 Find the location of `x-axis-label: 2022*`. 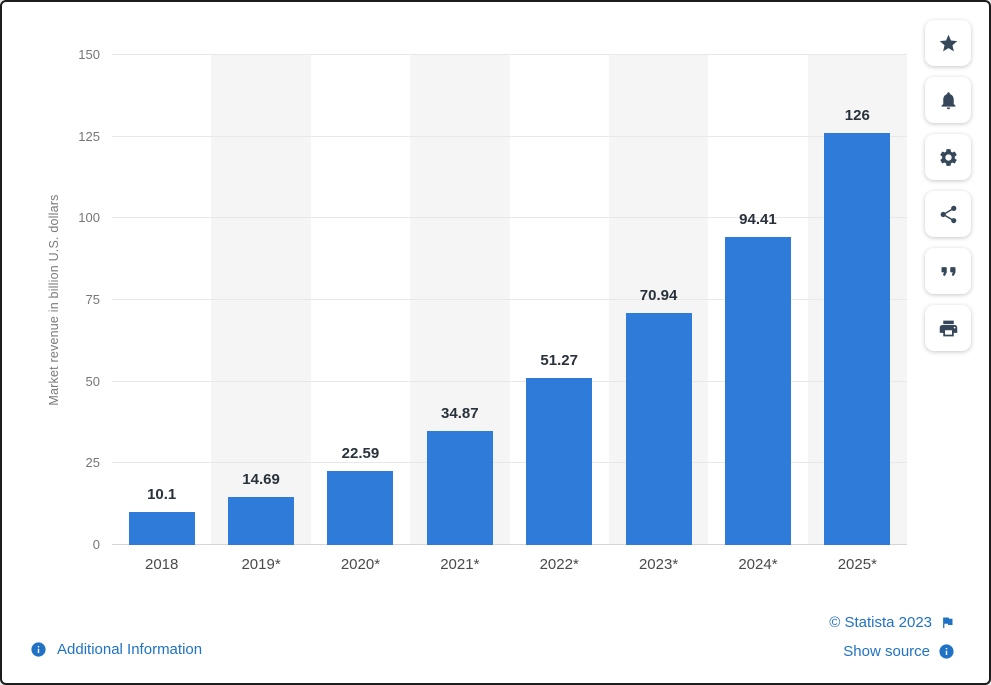

x-axis-label: 2022* is located at coordinates (559, 564).